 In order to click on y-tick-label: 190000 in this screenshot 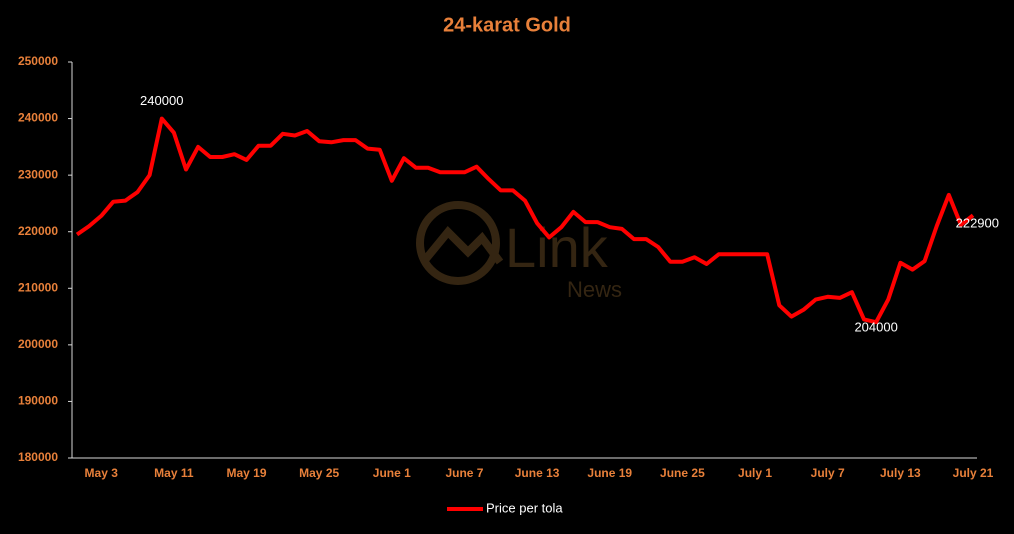, I will do `click(38, 401)`.